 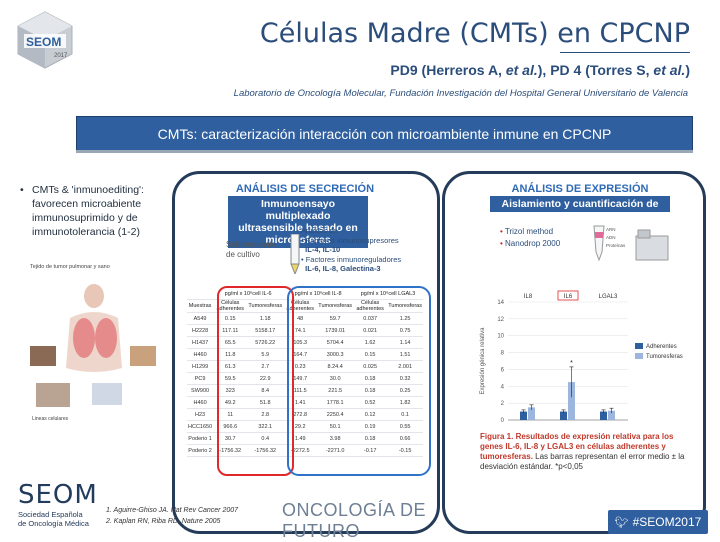 What do you see at coordinates (300, 366) in the screenshot?
I see `table-cell: 0.23` at bounding box center [300, 366].